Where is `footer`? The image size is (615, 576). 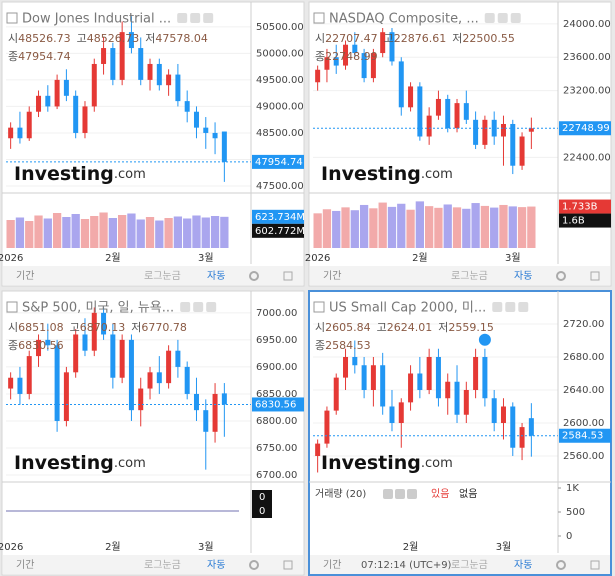 footer is located at coordinates (153, 275).